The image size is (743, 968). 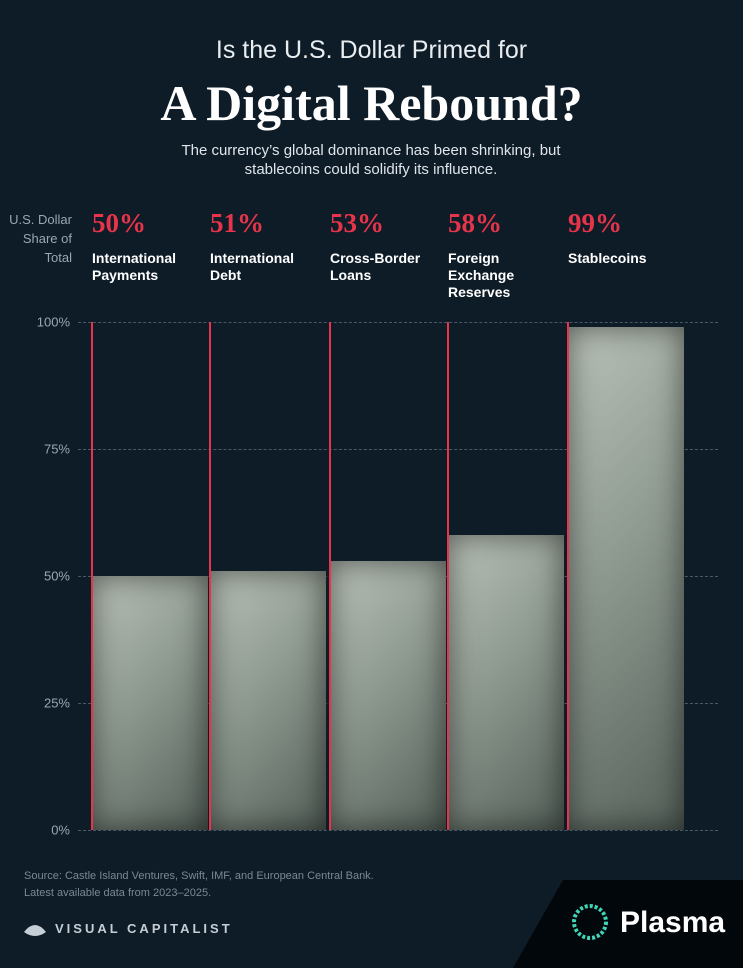 I want to click on category-label: International Debt, so click(x=252, y=266).